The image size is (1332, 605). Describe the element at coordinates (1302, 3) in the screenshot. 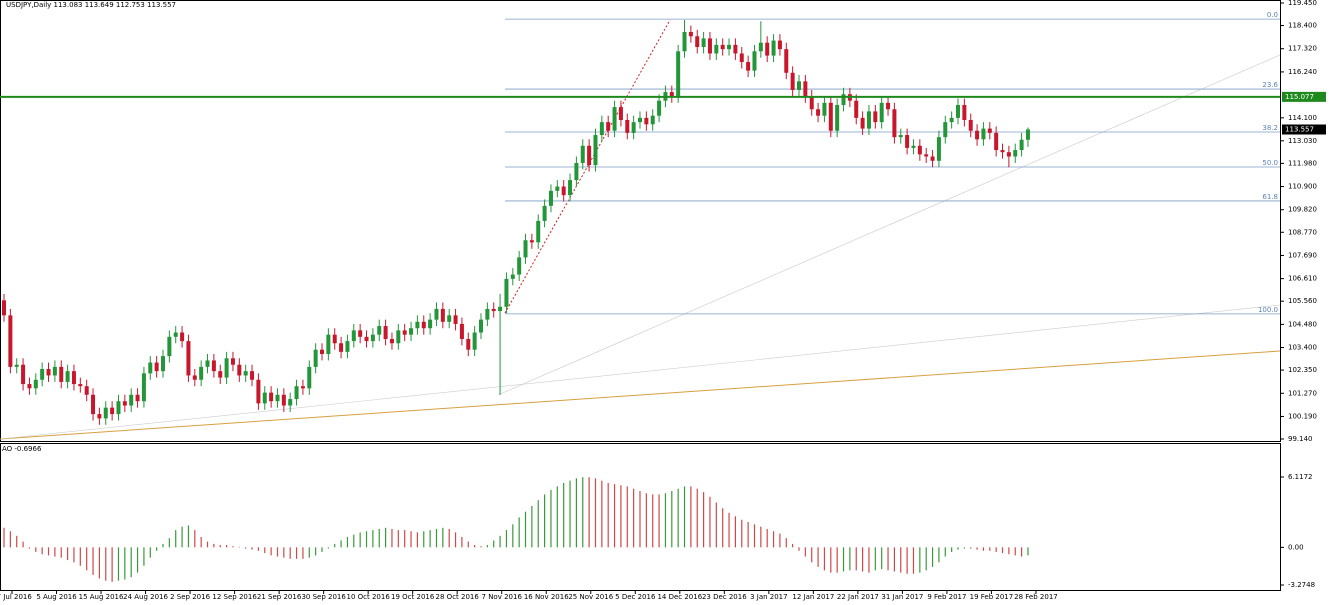

I see `y-tick-label: 119.450` at that location.